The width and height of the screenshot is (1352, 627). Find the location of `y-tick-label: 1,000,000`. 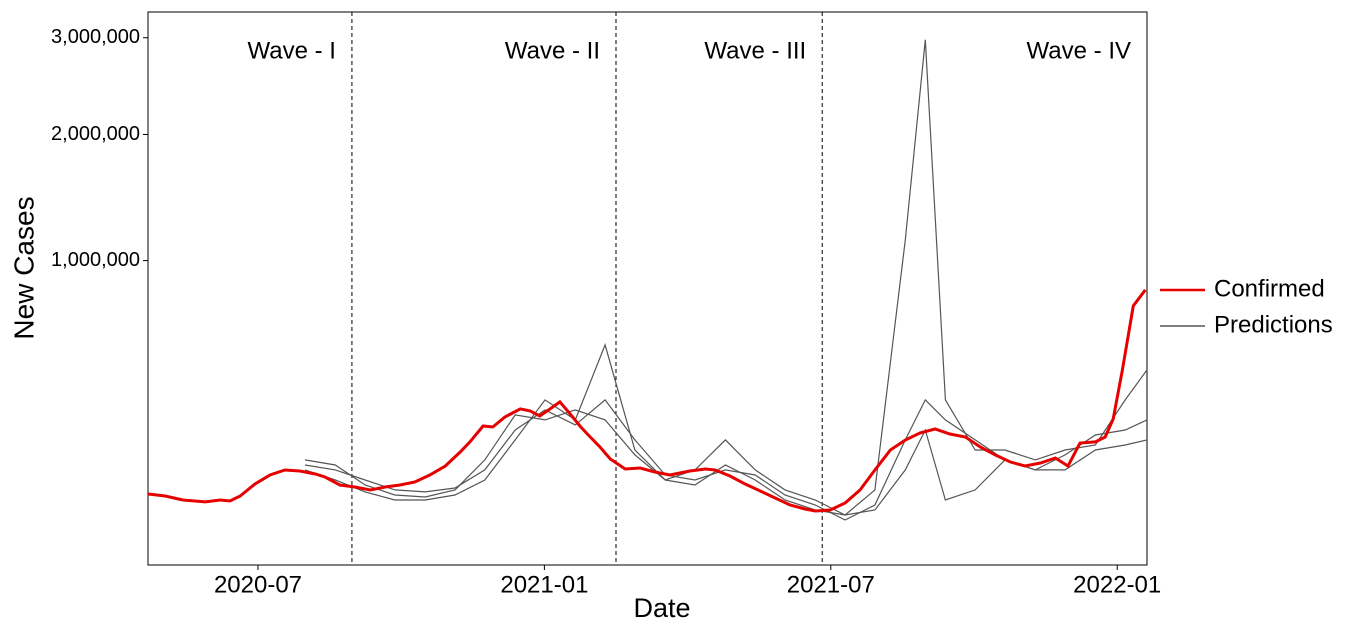

y-tick-label: 1,000,000 is located at coordinates (95, 260).